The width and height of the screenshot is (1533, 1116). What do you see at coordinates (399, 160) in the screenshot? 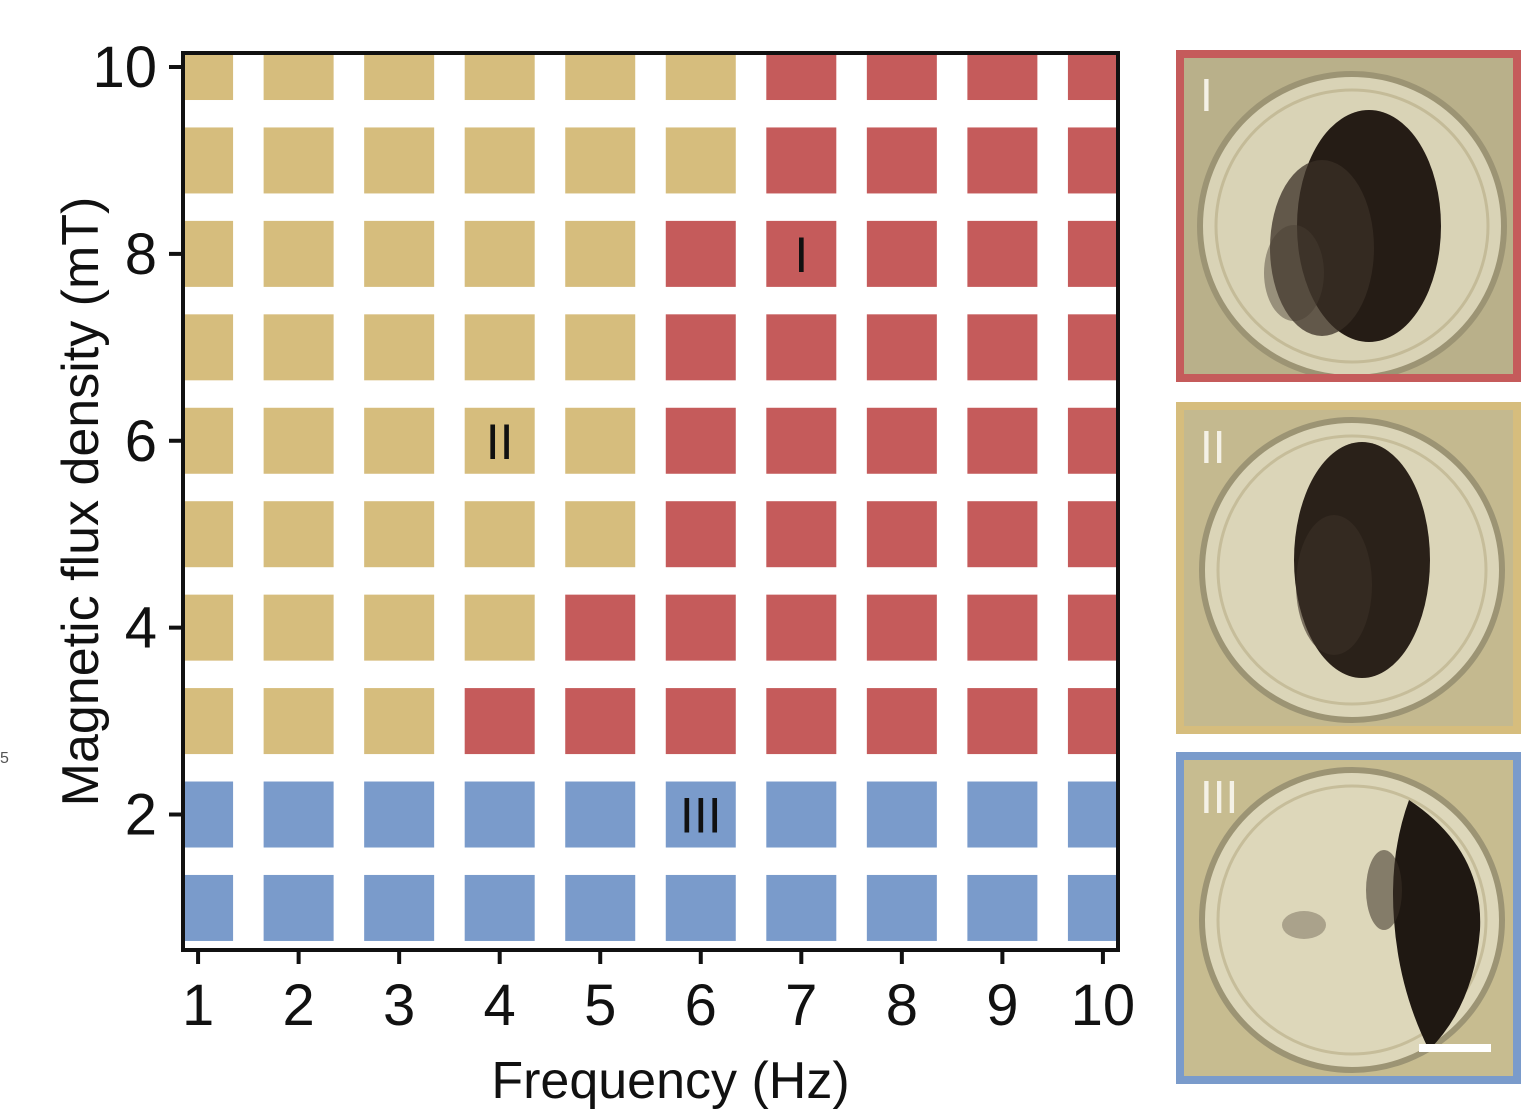
I see `cell-f3-b9-region-II` at bounding box center [399, 160].